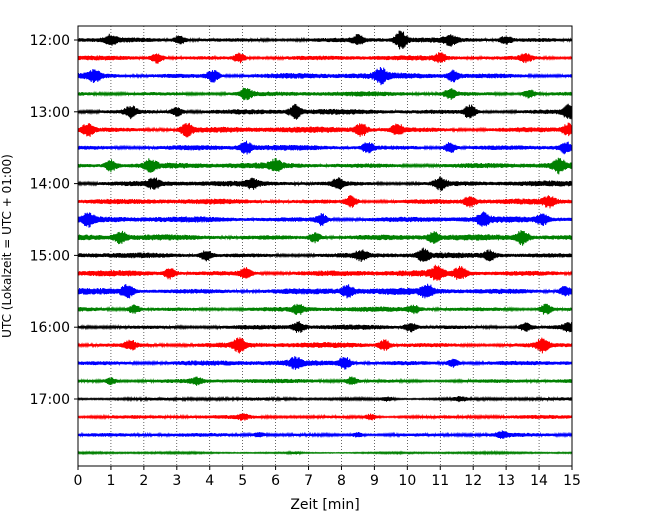 The image size is (650, 520). Describe the element at coordinates (78, 481) in the screenshot. I see `x-tick-label: 0` at that location.